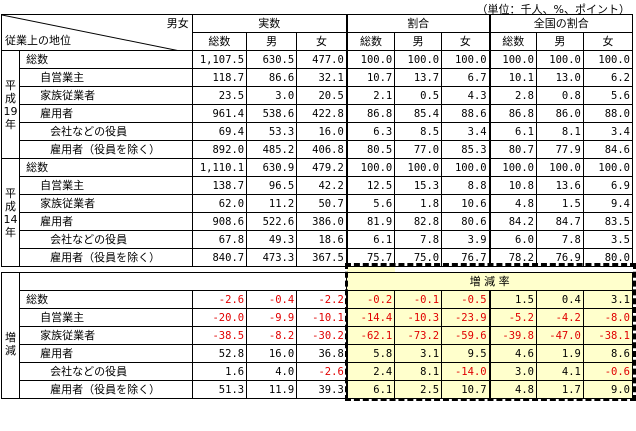 The height and width of the screenshot is (431, 636). I want to click on value-cell: 36.8, so click(322, 353).